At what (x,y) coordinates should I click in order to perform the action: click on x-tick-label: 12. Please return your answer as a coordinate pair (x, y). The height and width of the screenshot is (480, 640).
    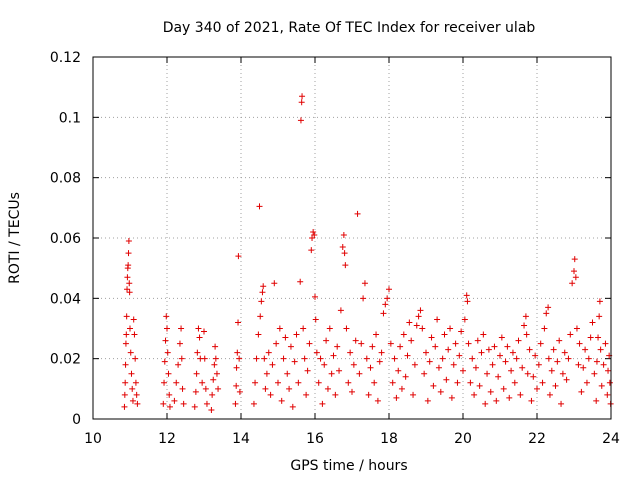
    Looking at the image, I should click on (167, 439).